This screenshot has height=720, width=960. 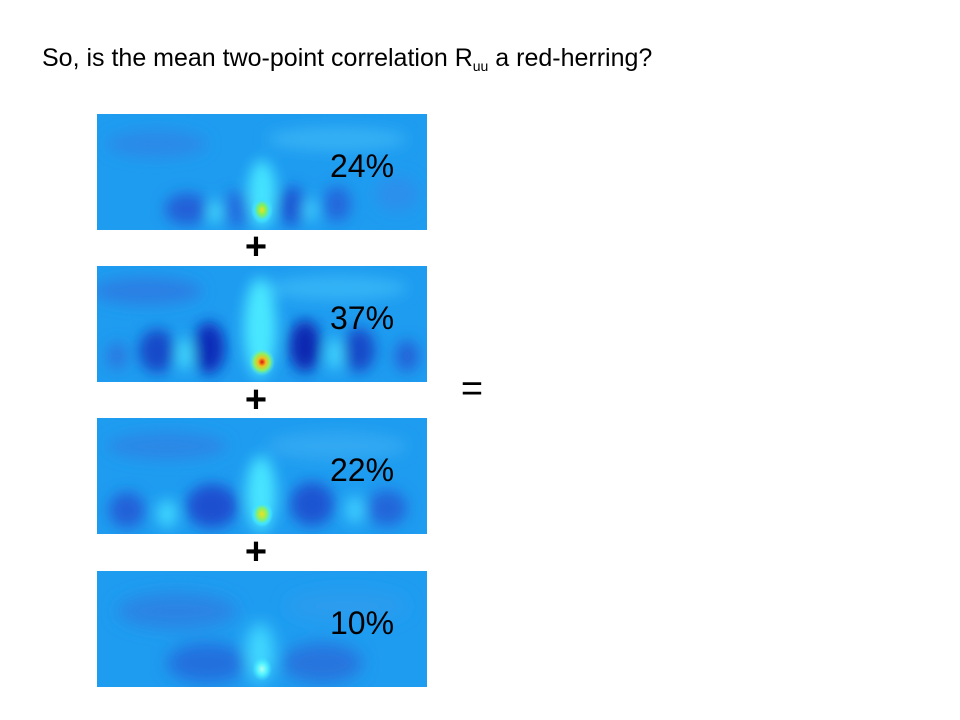 What do you see at coordinates (362, 166) in the screenshot?
I see `percentage-label-1: 24%` at bounding box center [362, 166].